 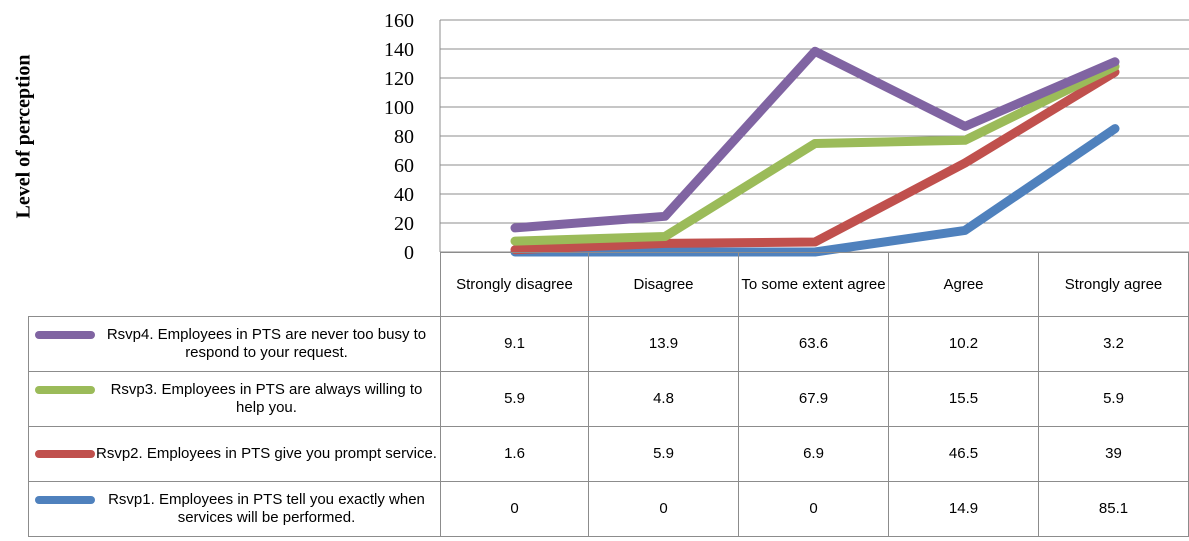 What do you see at coordinates (963, 509) in the screenshot?
I see `table-cell: 14.9` at bounding box center [963, 509].